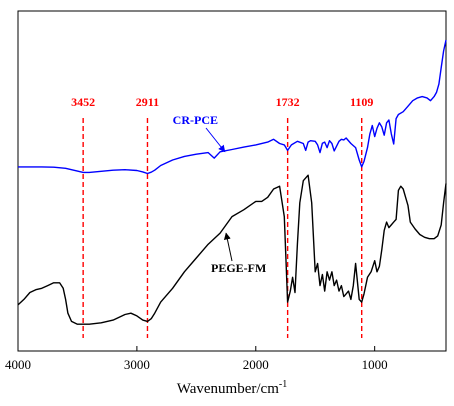  Describe the element at coordinates (288, 102) in the screenshot. I see `peak-marker-label: 1732` at that location.